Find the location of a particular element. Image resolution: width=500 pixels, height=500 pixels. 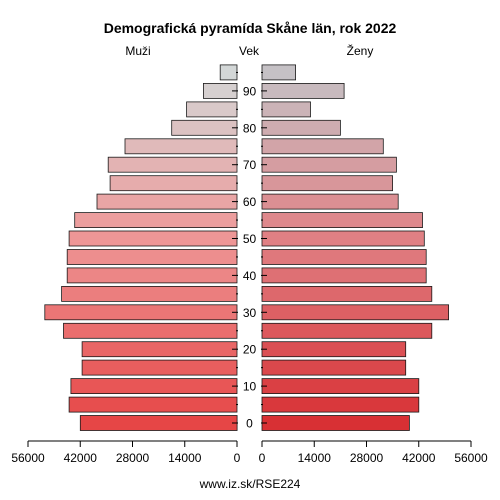

x-tick-label-right: 28000 is located at coordinates (367, 458).